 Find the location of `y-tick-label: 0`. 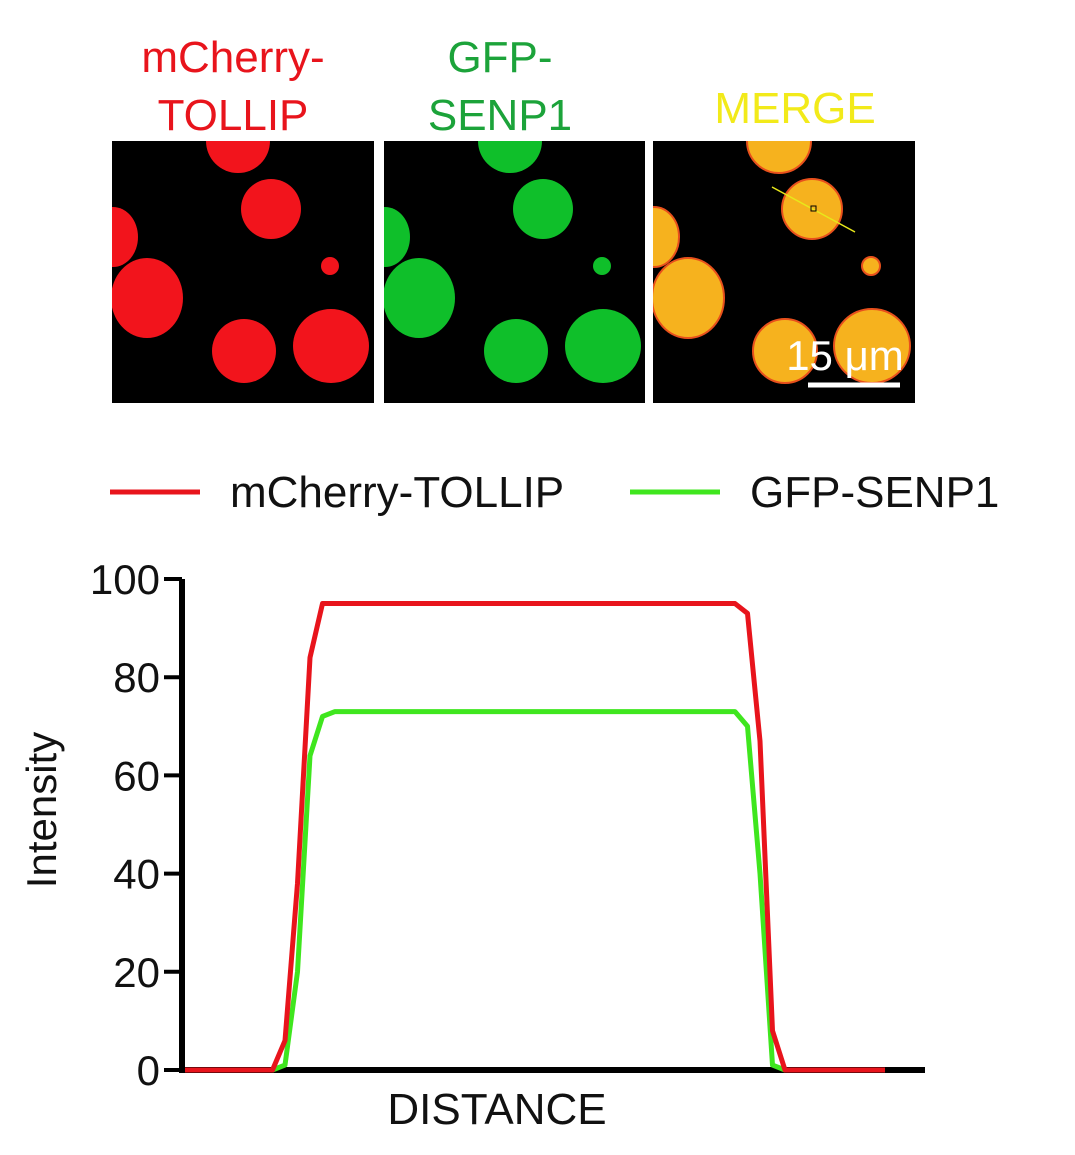

y-tick-label: 0 is located at coordinates (148, 1070).